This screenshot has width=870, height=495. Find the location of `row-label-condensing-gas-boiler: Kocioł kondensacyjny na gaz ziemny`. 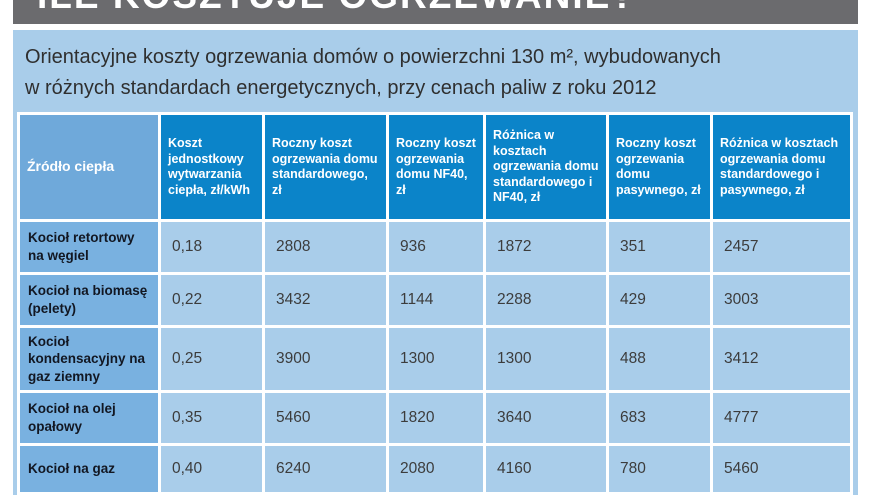

row-label-condensing-gas-boiler: Kocioł kondensacyjny na gaz ziemny is located at coordinates (89, 359).